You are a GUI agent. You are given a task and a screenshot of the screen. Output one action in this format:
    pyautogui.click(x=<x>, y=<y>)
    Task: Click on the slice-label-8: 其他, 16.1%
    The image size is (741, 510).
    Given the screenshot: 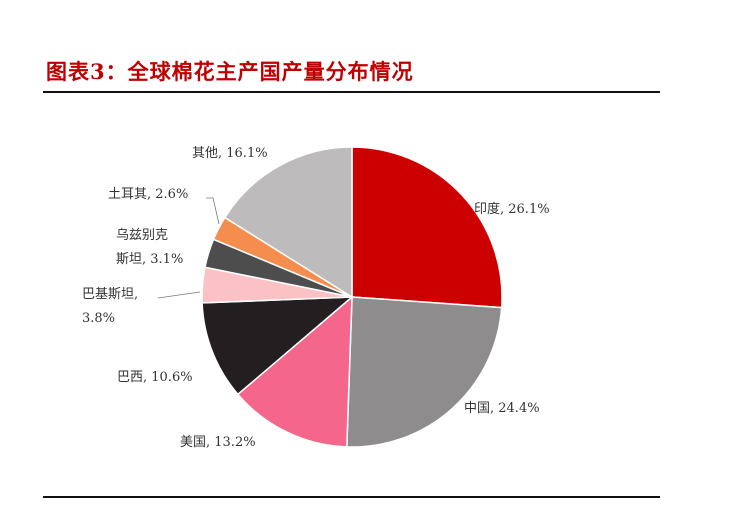 What is the action you would take?
    pyautogui.click(x=230, y=153)
    